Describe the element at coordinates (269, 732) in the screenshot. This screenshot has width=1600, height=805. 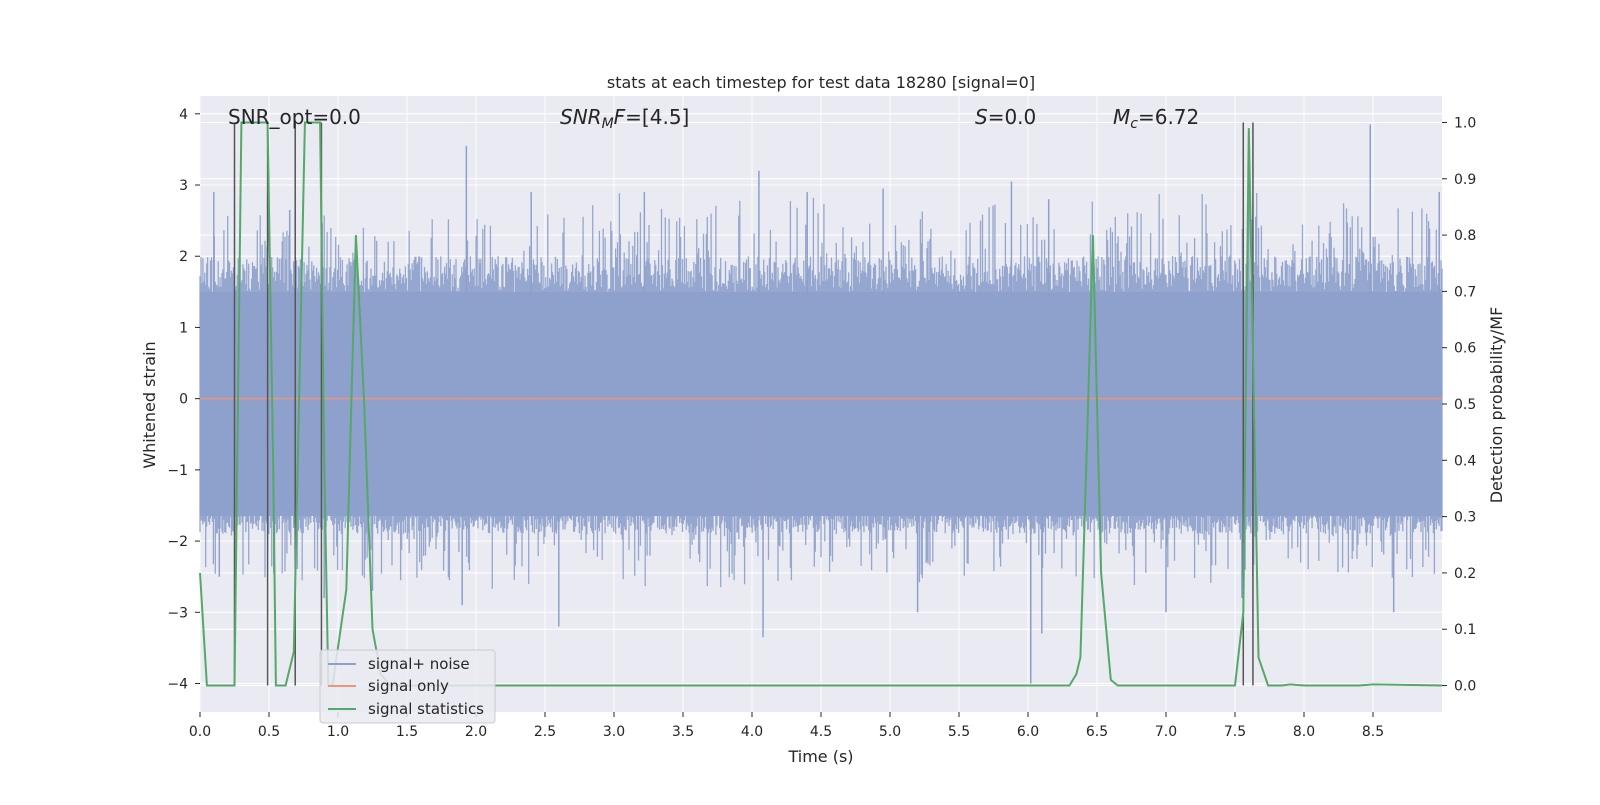
I see `x-tick-label: 0.5` at that location.